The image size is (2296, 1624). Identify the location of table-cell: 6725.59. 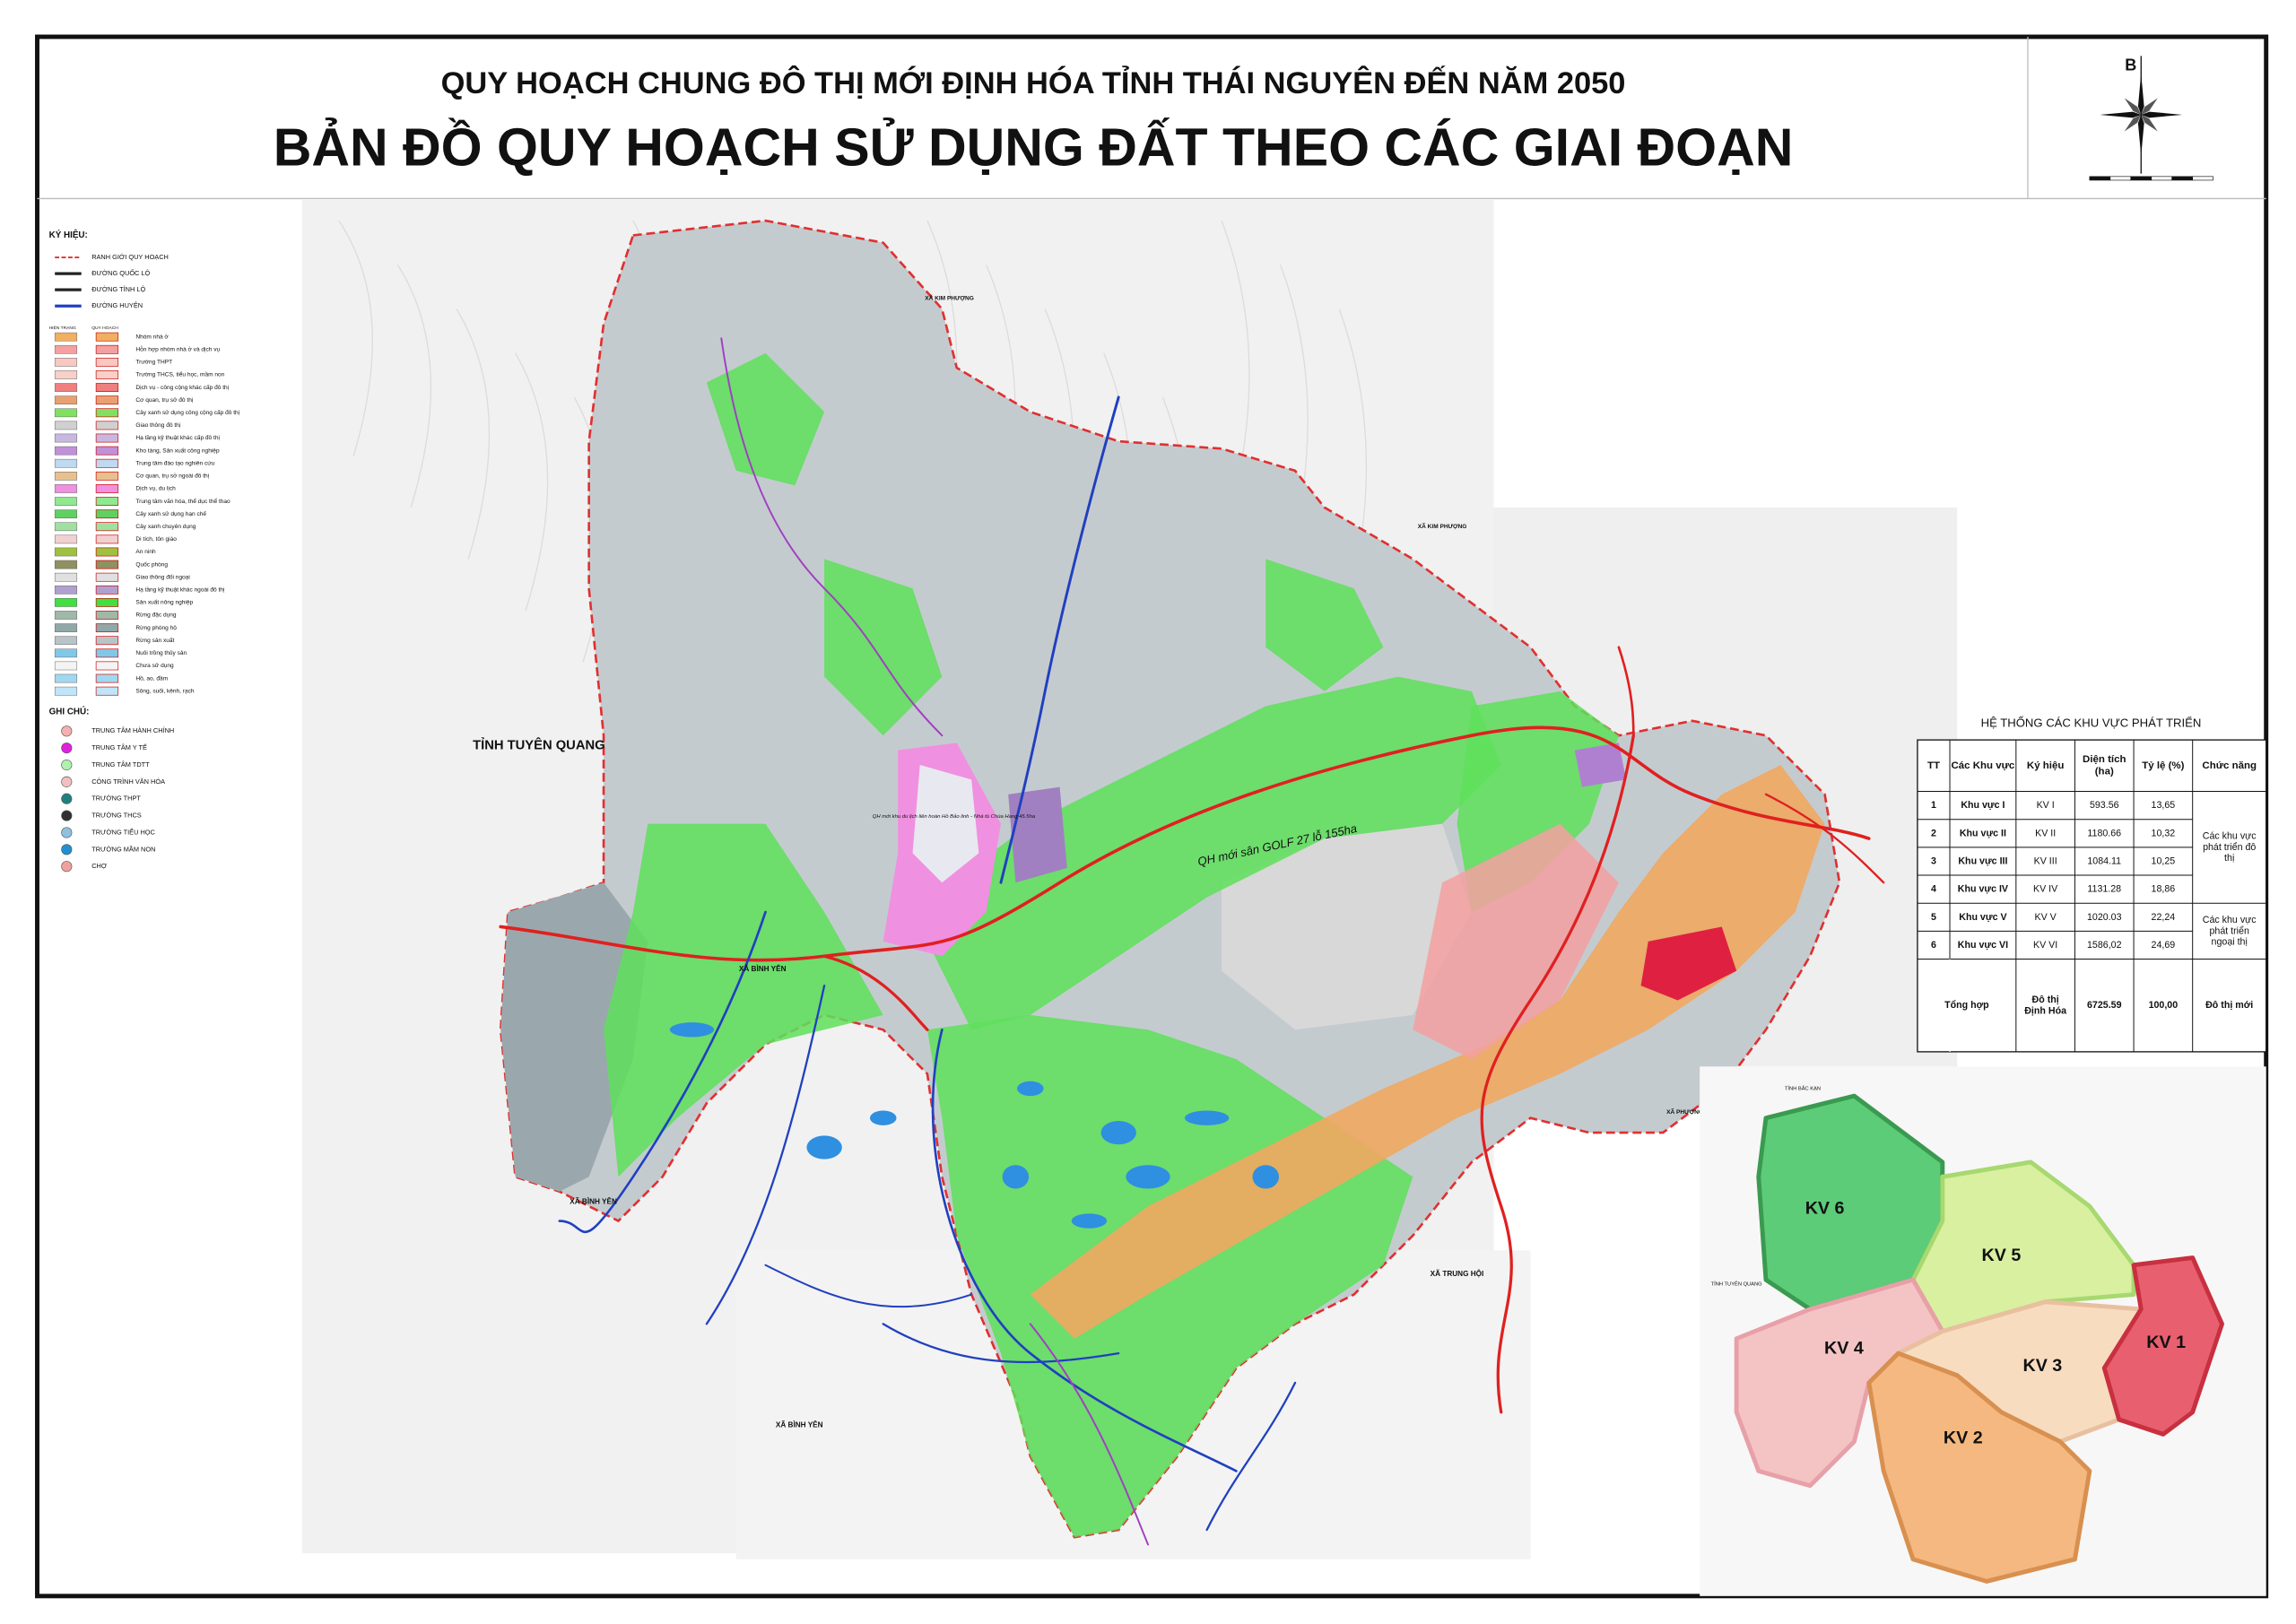
(2104, 1005).